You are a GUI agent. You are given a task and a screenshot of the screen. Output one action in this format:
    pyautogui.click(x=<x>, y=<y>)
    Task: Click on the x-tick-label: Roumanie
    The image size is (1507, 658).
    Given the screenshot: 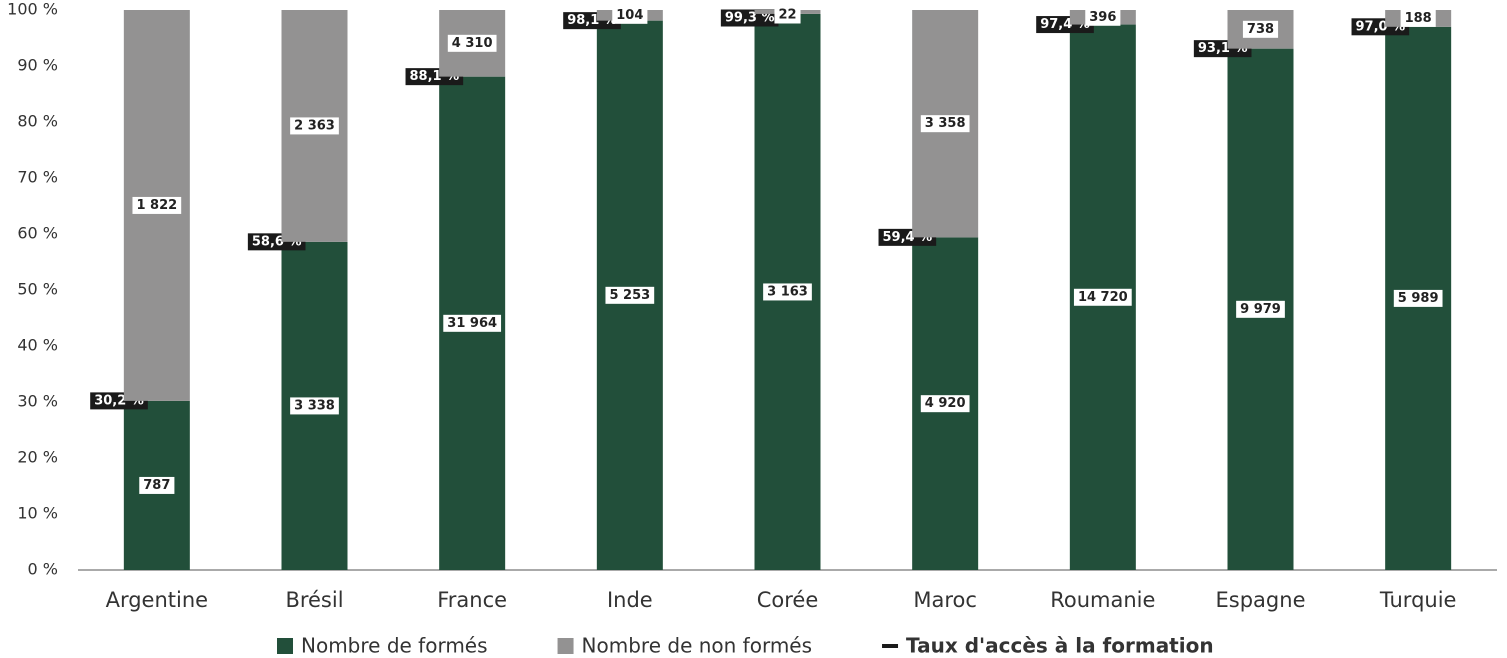 What is the action you would take?
    pyautogui.click(x=1102, y=600)
    